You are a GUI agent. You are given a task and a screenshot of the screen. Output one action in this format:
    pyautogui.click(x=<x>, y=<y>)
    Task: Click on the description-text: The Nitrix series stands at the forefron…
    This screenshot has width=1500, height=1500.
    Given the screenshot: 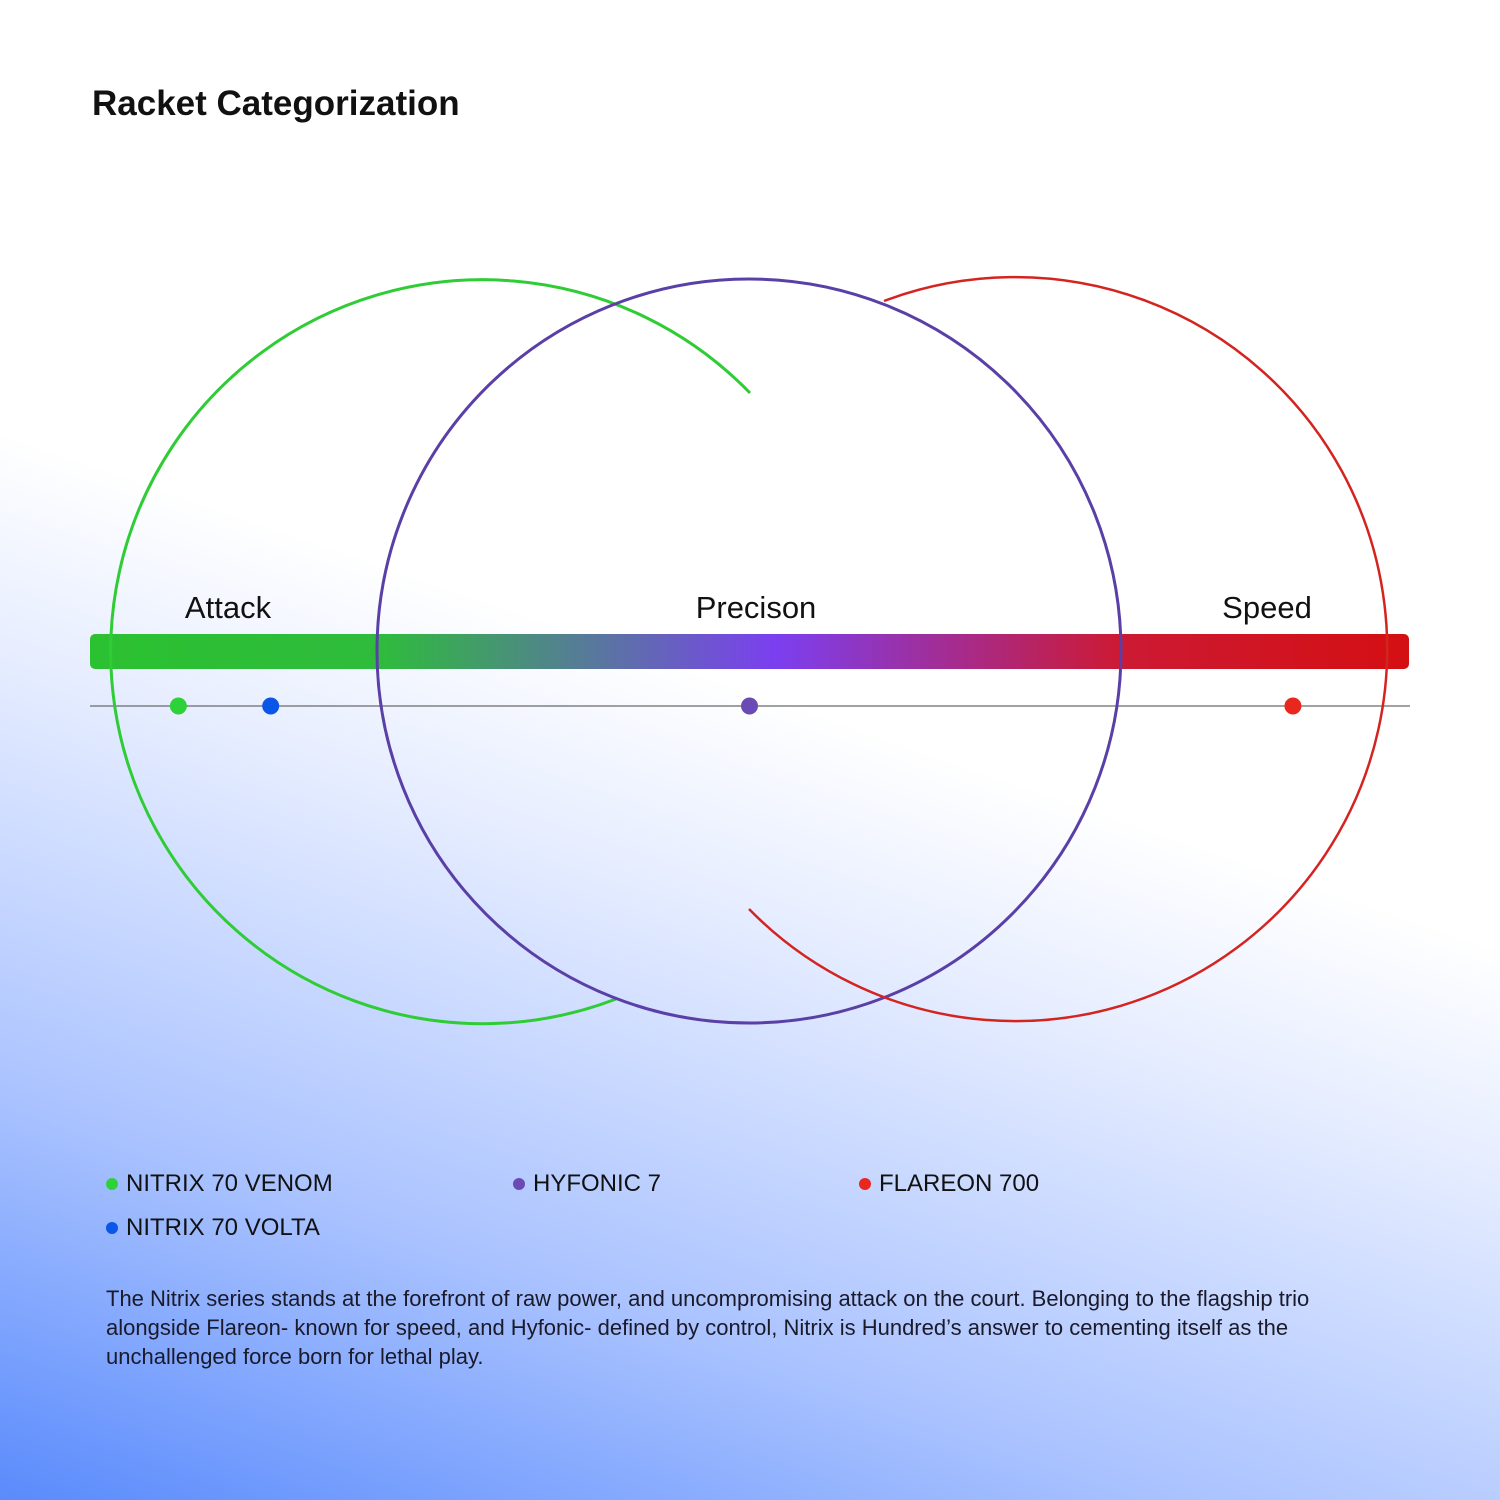 What is the action you would take?
    pyautogui.click(x=708, y=1327)
    